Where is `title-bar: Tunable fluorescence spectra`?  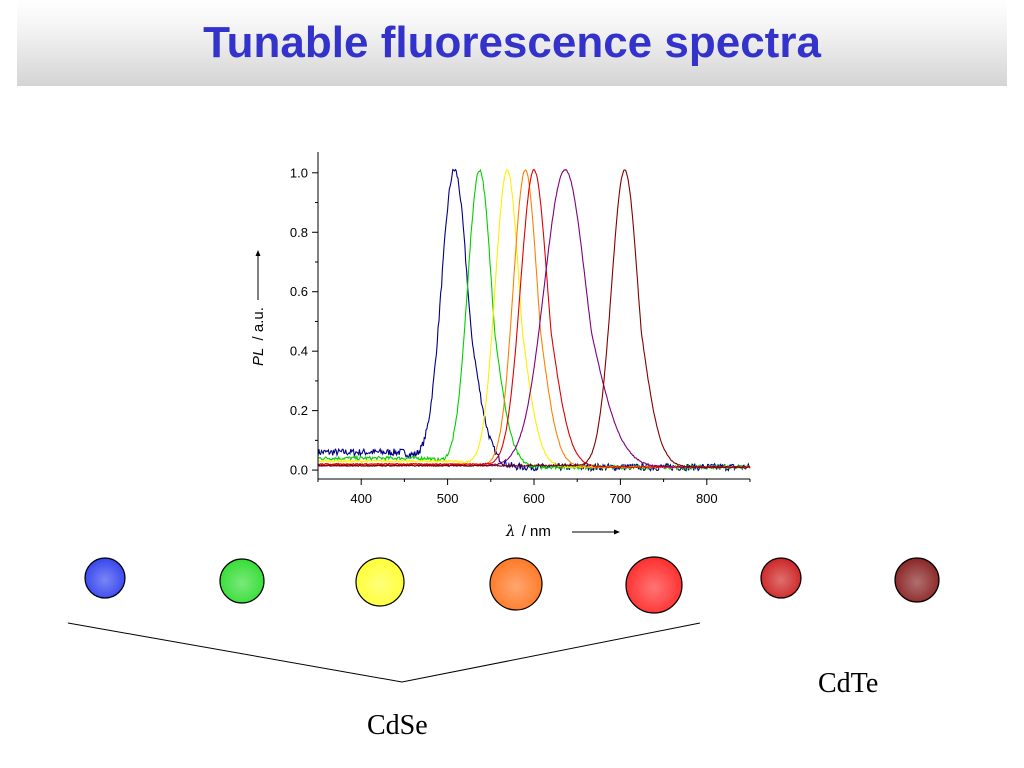 title-bar: Tunable fluorescence spectra is located at coordinates (512, 43).